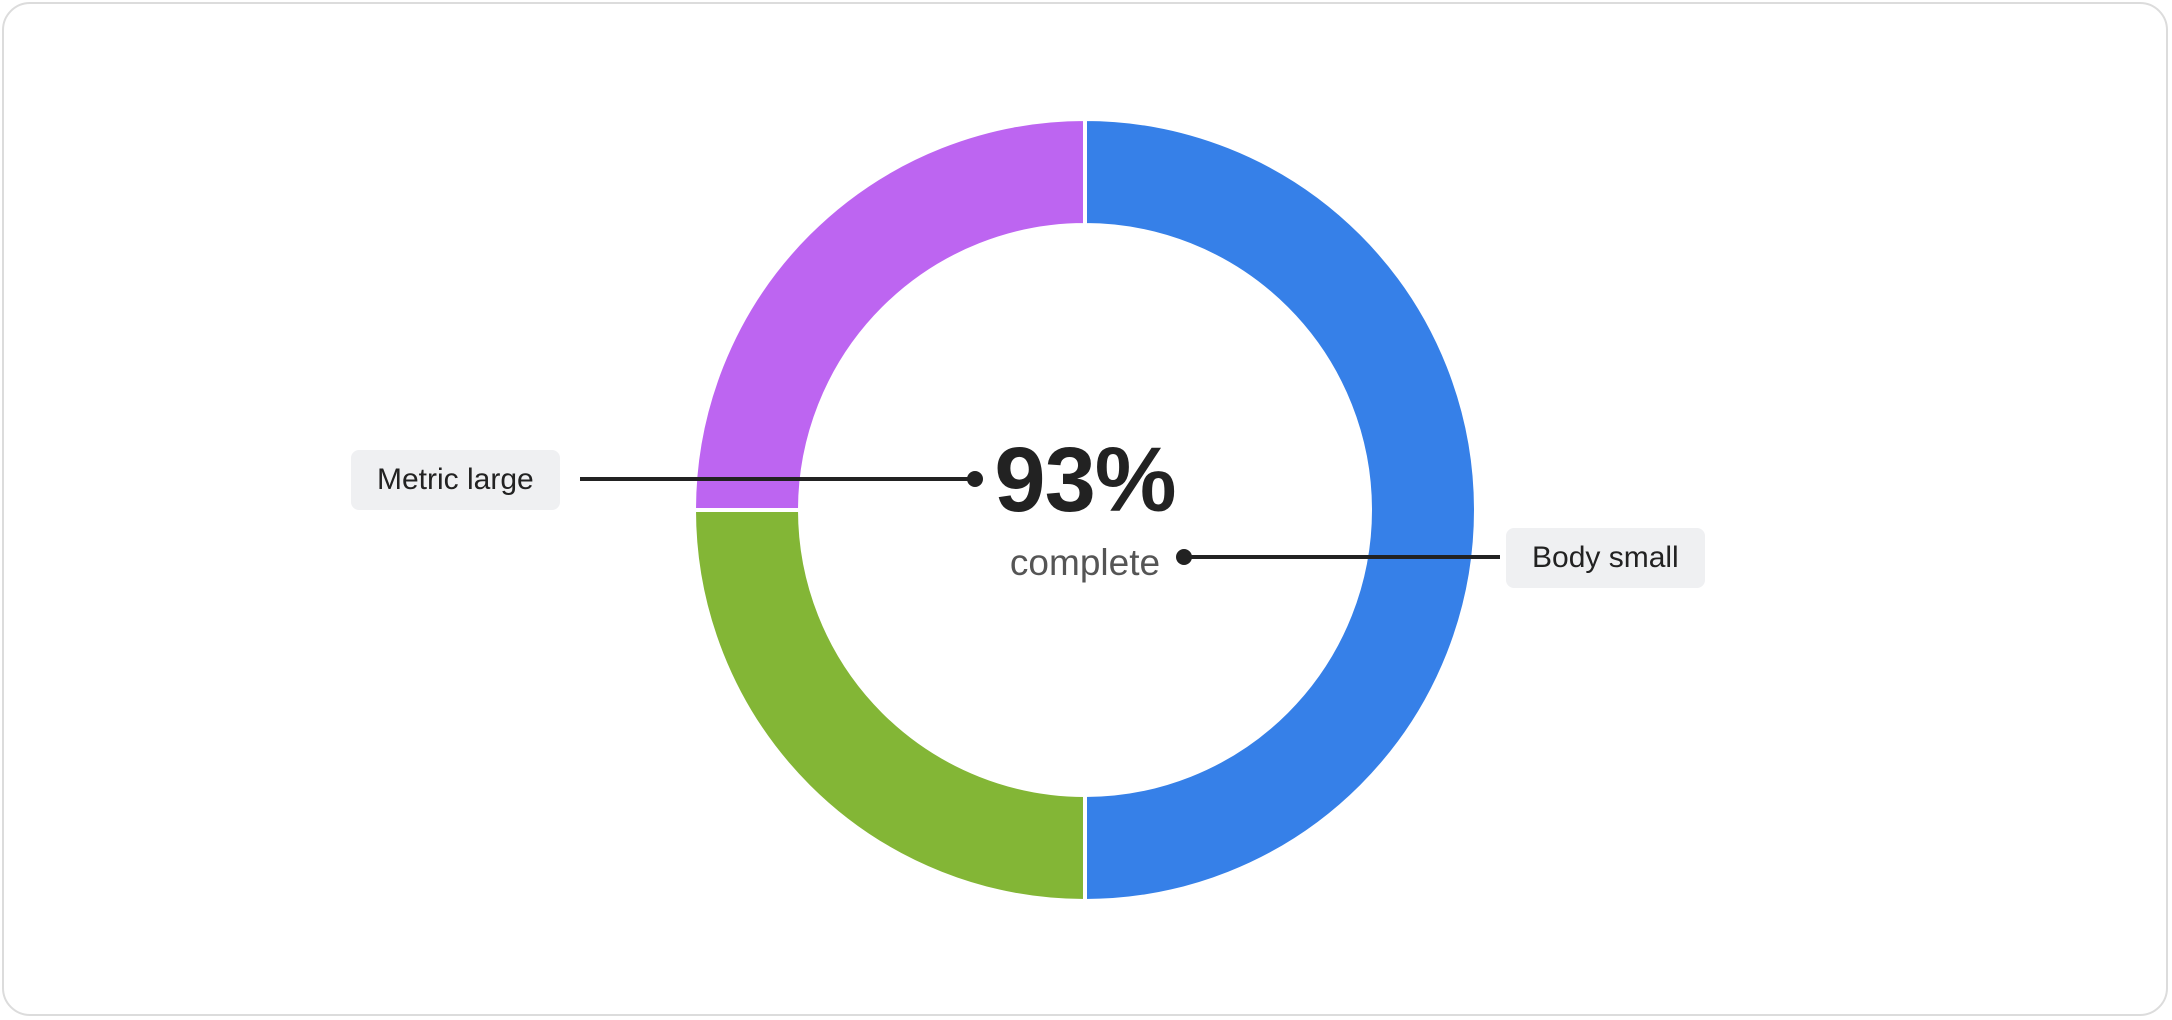  Describe the element at coordinates (1085, 480) in the screenshot. I see `center-metric-value: 93%` at that location.